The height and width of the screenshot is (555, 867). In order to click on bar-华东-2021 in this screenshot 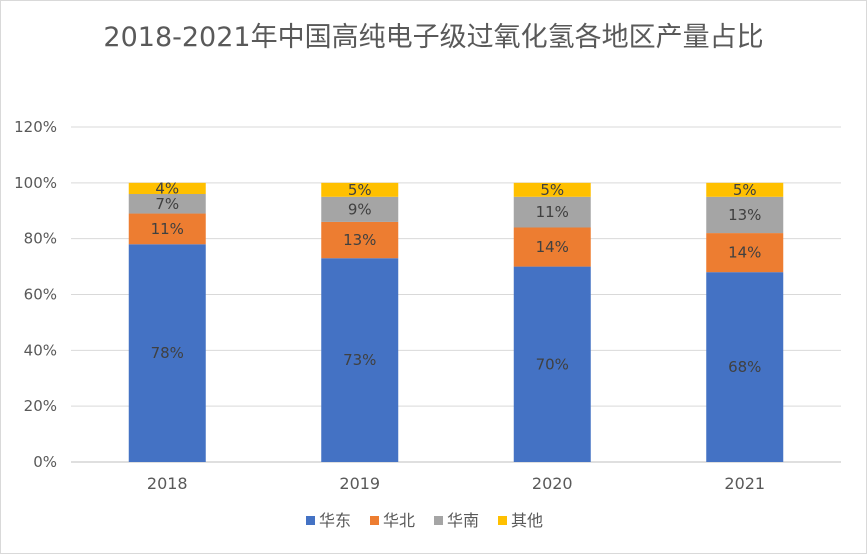, I will do `click(745, 367)`.